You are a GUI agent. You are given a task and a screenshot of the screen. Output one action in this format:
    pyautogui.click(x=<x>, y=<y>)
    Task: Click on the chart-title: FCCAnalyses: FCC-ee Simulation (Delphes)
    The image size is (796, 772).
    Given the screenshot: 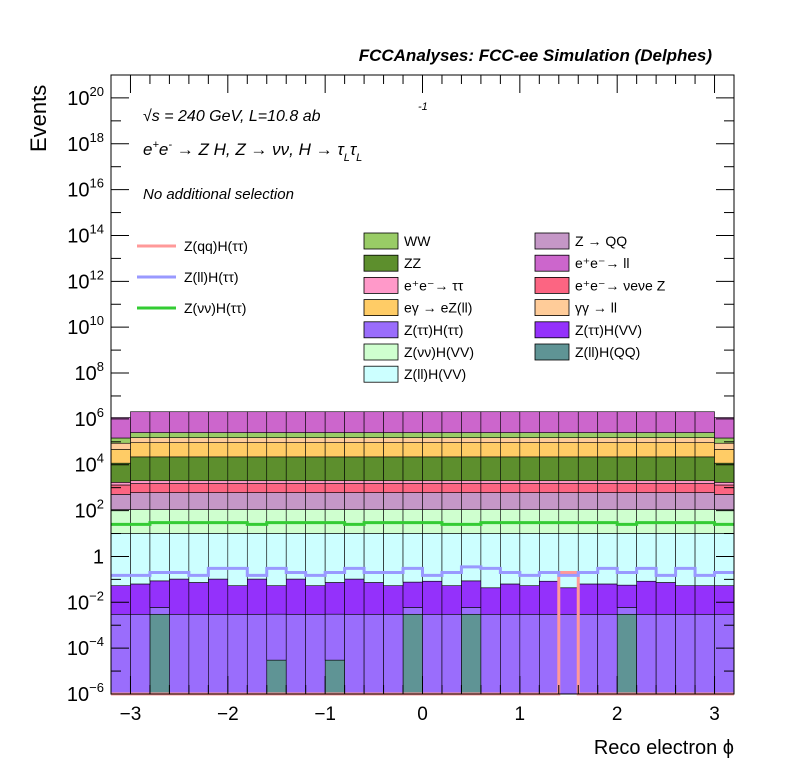 What is the action you would take?
    pyautogui.click(x=536, y=55)
    